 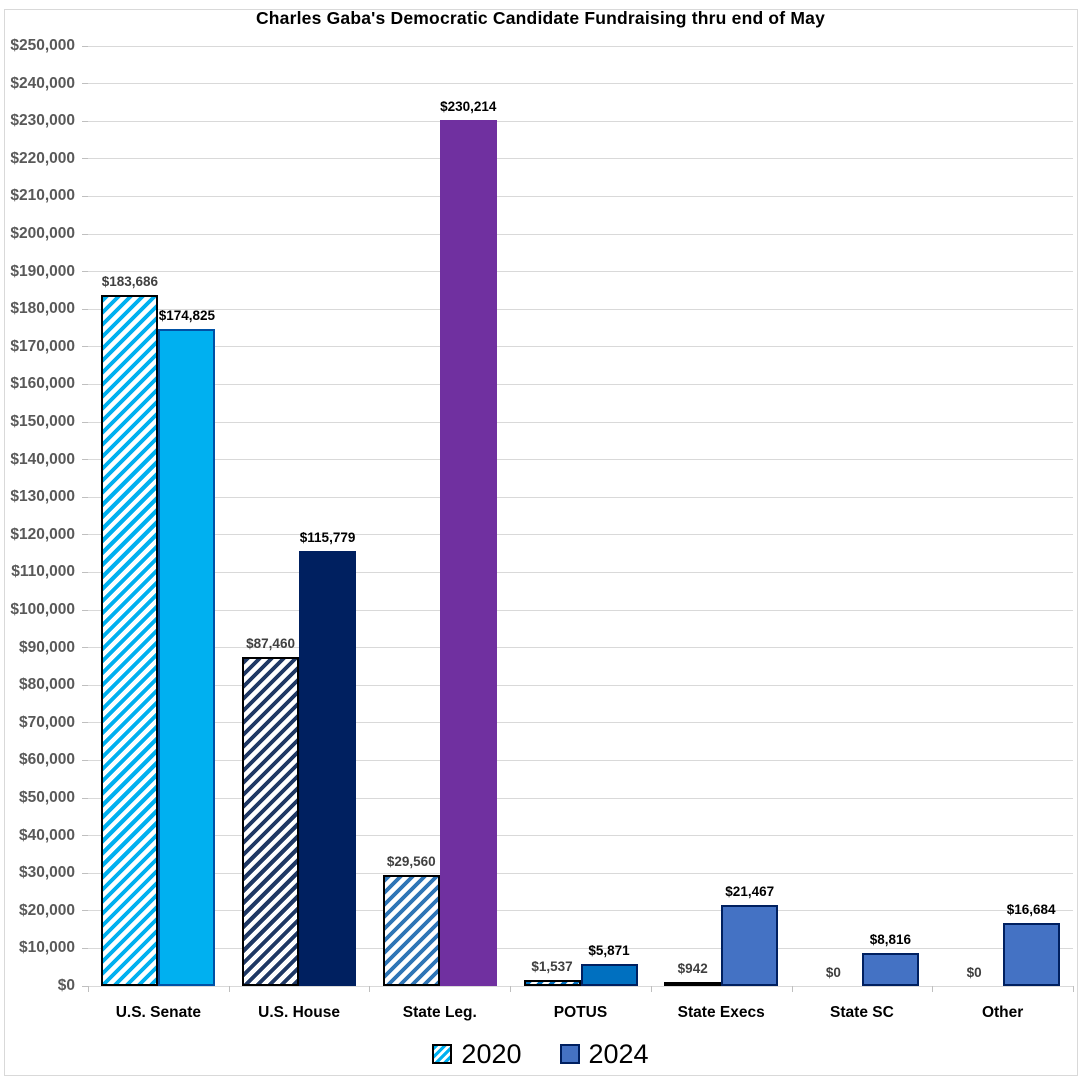 What do you see at coordinates (42, 45) in the screenshot?
I see `y-tick-label: $250,000` at bounding box center [42, 45].